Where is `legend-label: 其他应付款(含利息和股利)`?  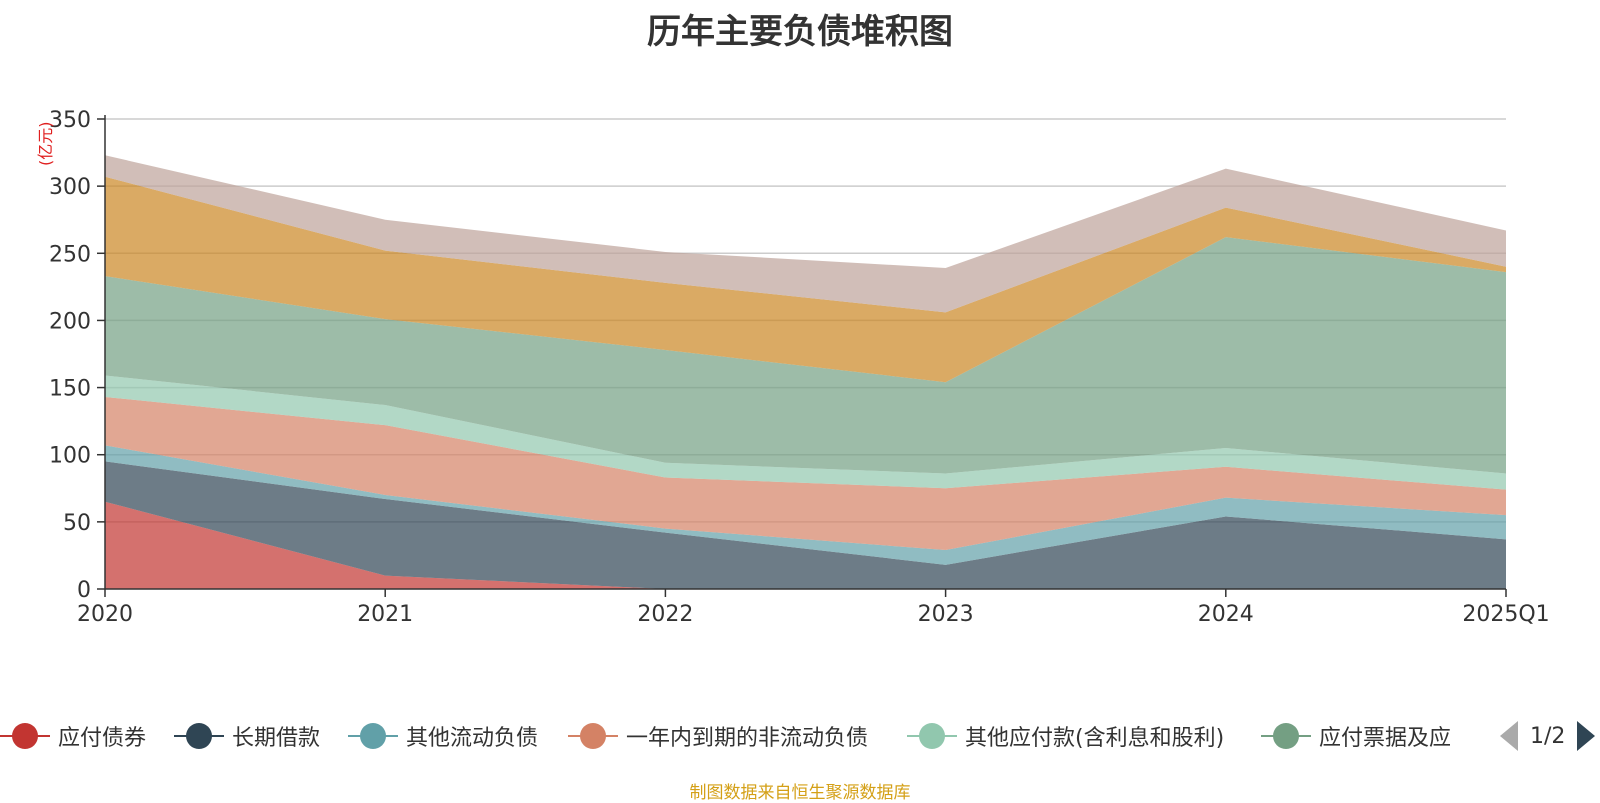 legend-label: 其他应付款(含利息和股利) is located at coordinates (1095, 738).